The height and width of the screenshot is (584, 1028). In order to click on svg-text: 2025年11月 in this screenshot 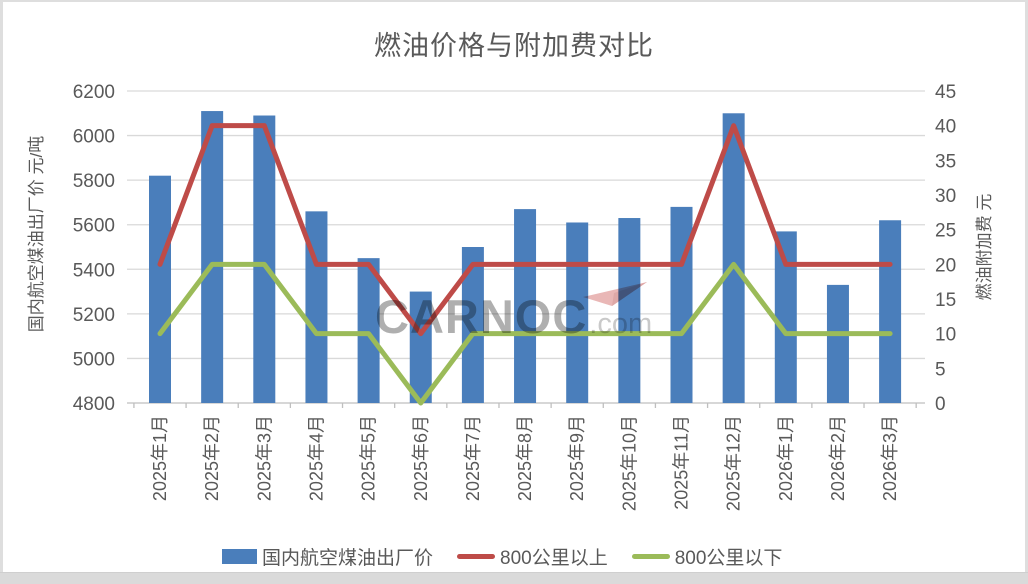, I will do `click(682, 462)`.